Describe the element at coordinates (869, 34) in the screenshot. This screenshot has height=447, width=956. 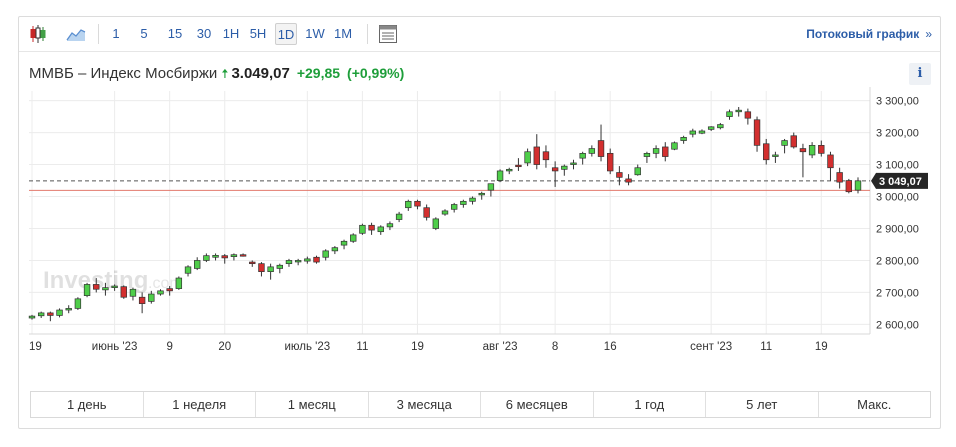
I see `stream-chart-link: Потоковый график »` at that location.